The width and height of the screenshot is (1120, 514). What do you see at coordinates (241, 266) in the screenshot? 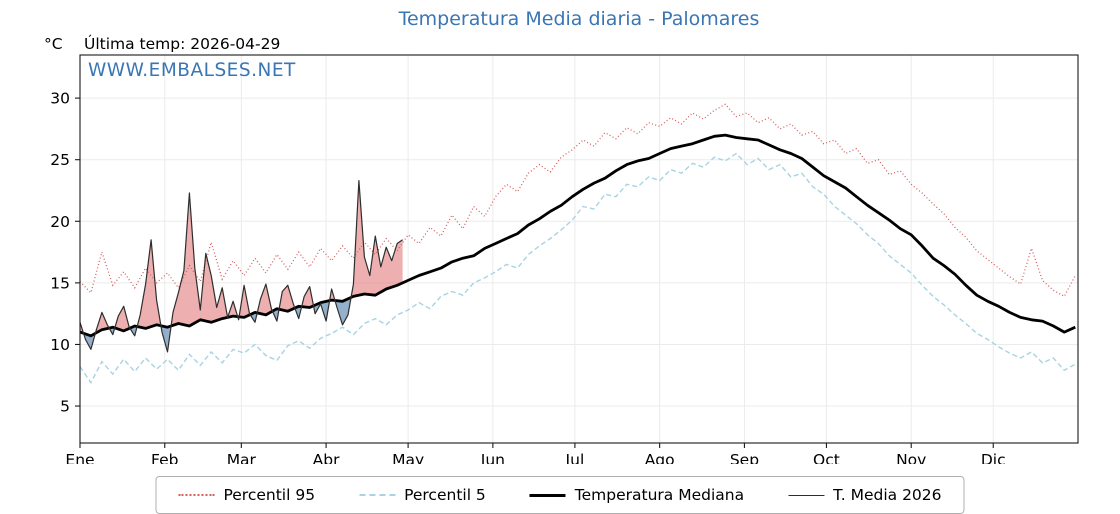
I see `t-media-2026-line` at bounding box center [241, 266].